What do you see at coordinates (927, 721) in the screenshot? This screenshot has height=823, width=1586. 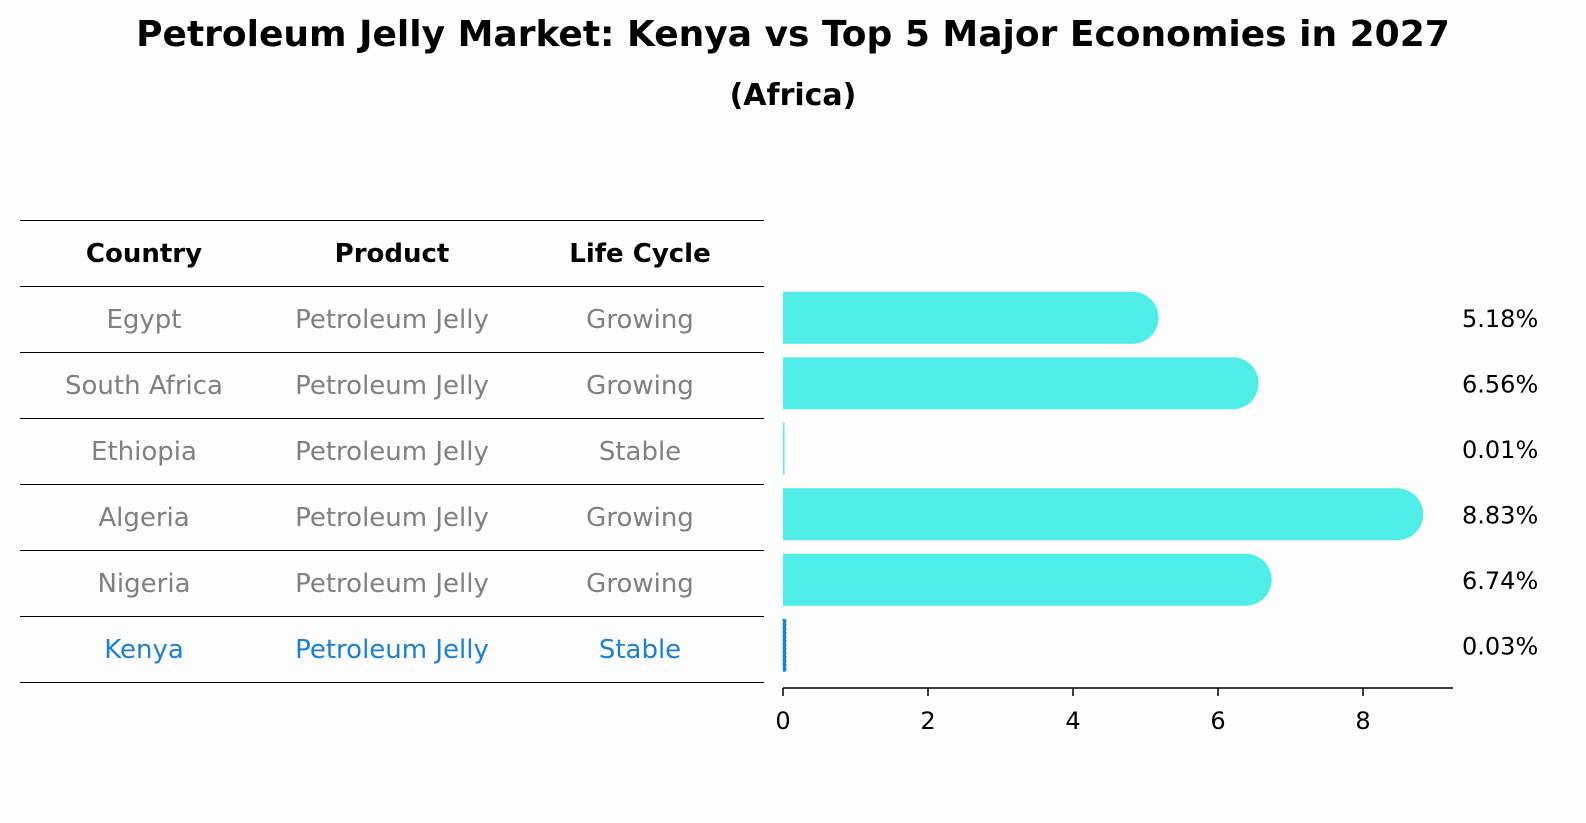 I see `x-tick-label-2: 2` at bounding box center [927, 721].